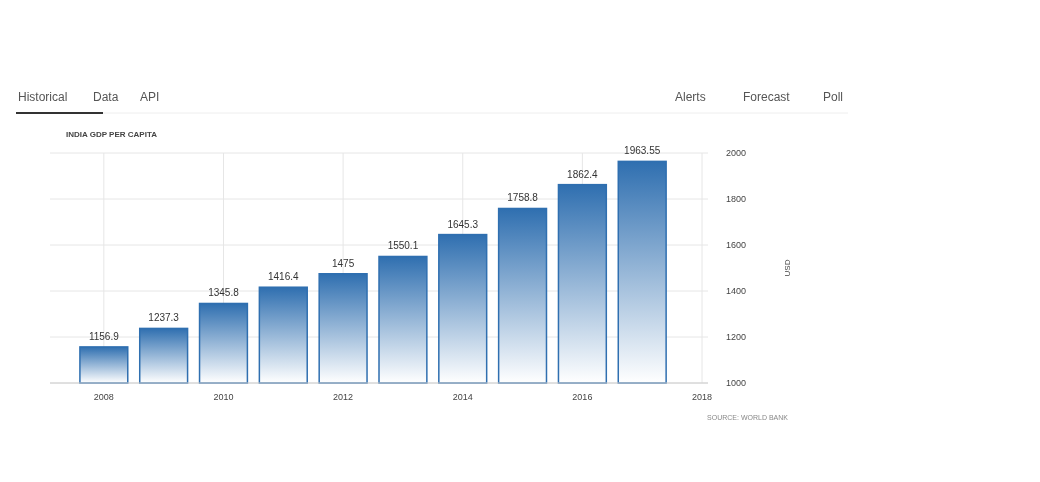 The height and width of the screenshot is (482, 1040). I want to click on x-tick-label: 2014, so click(462, 397).